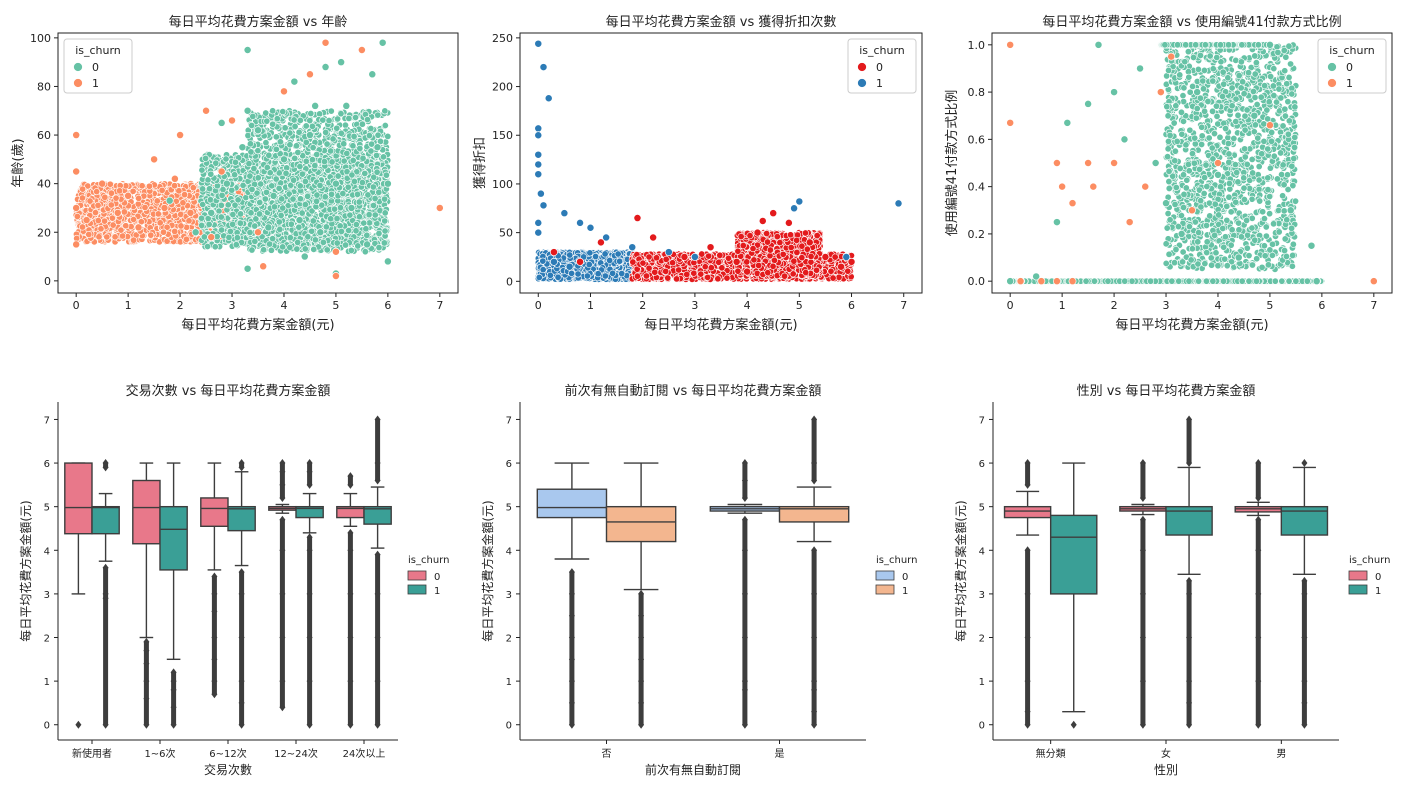 The width and height of the screenshot is (1412, 794). I want to click on x-tick-label: 3, so click(232, 305).